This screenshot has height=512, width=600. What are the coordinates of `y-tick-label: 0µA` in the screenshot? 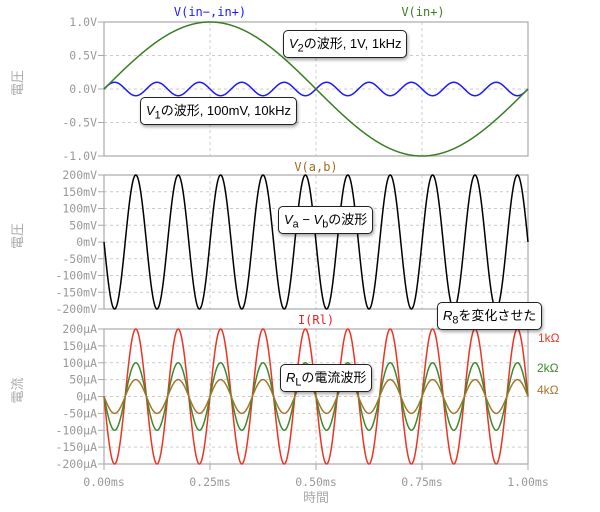 It's located at (86, 397).